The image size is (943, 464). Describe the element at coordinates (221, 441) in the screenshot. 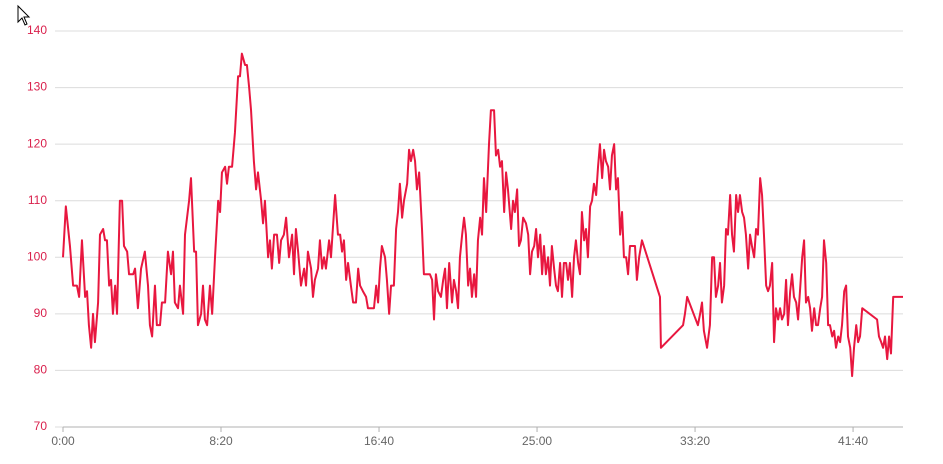

I see `x-tick-label: 8:20` at that location.